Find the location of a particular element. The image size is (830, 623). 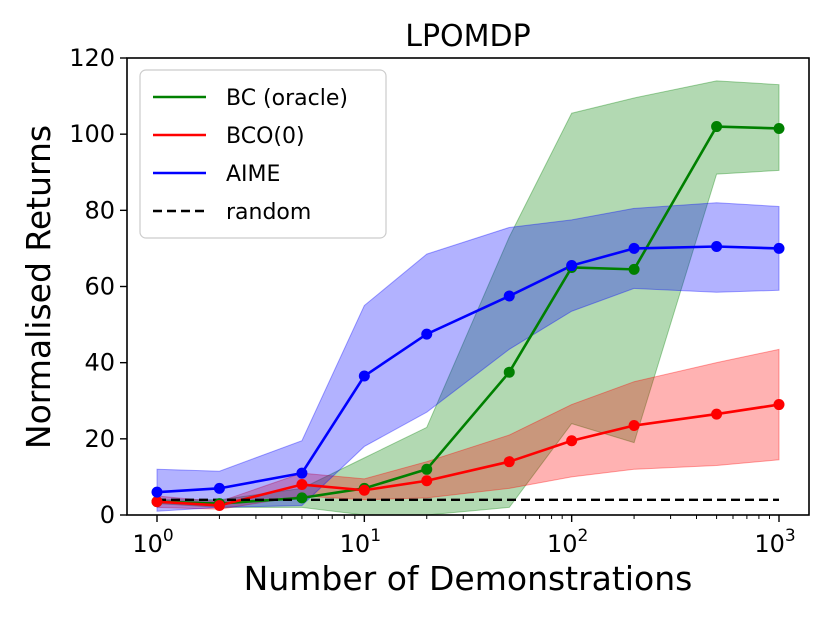

x-tick-label: 10³ is located at coordinates (774, 542).